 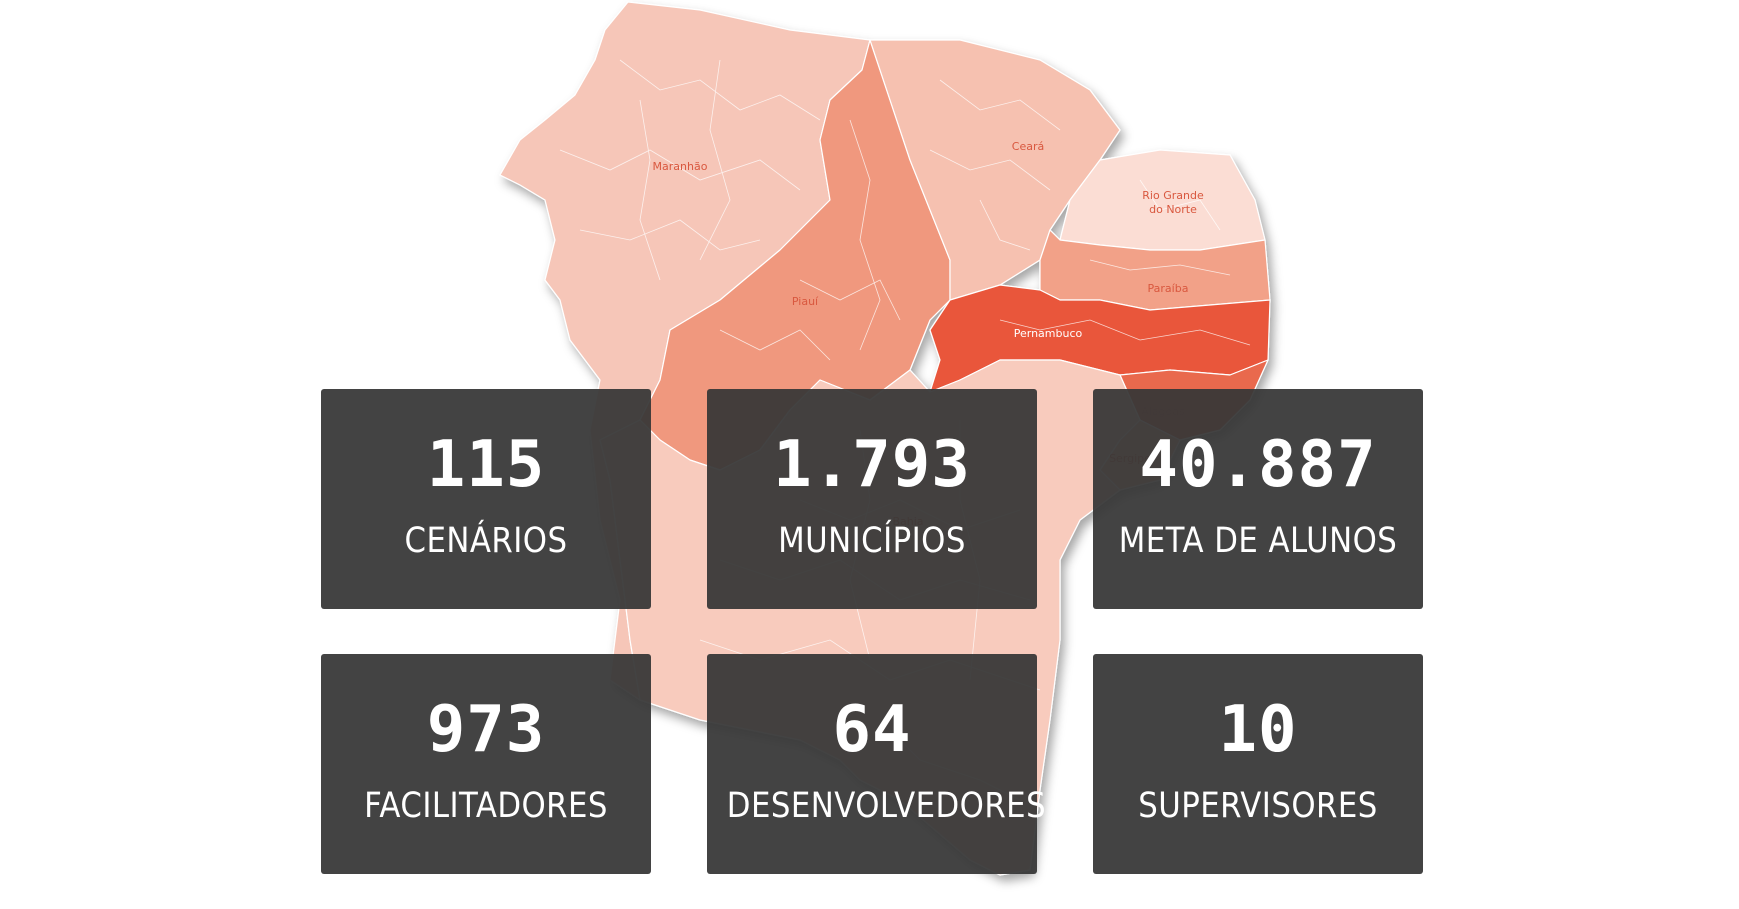 I want to click on stat-label: META DE ALUNOS, so click(x=1258, y=541).